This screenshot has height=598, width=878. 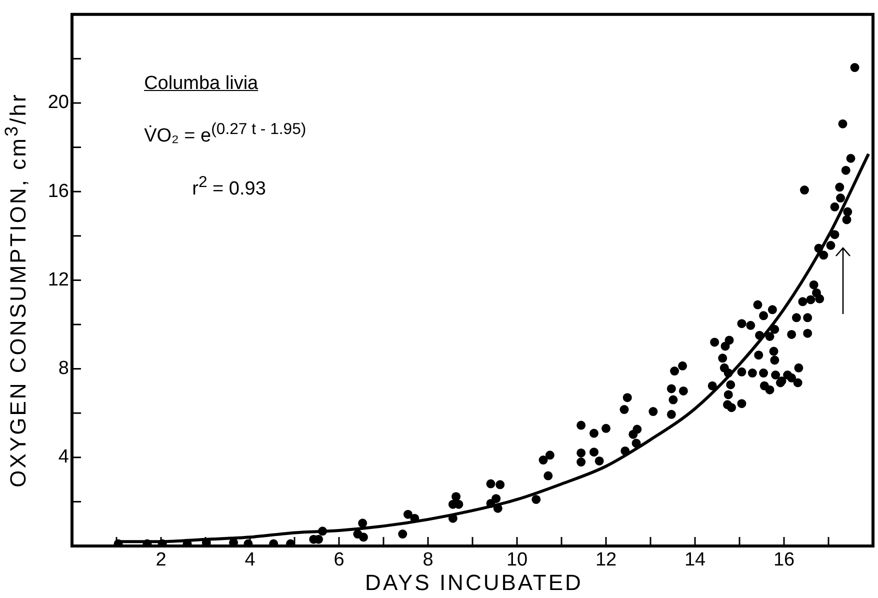 I want to click on x-axis-title: DAYS INCUBATED, so click(x=474, y=583).